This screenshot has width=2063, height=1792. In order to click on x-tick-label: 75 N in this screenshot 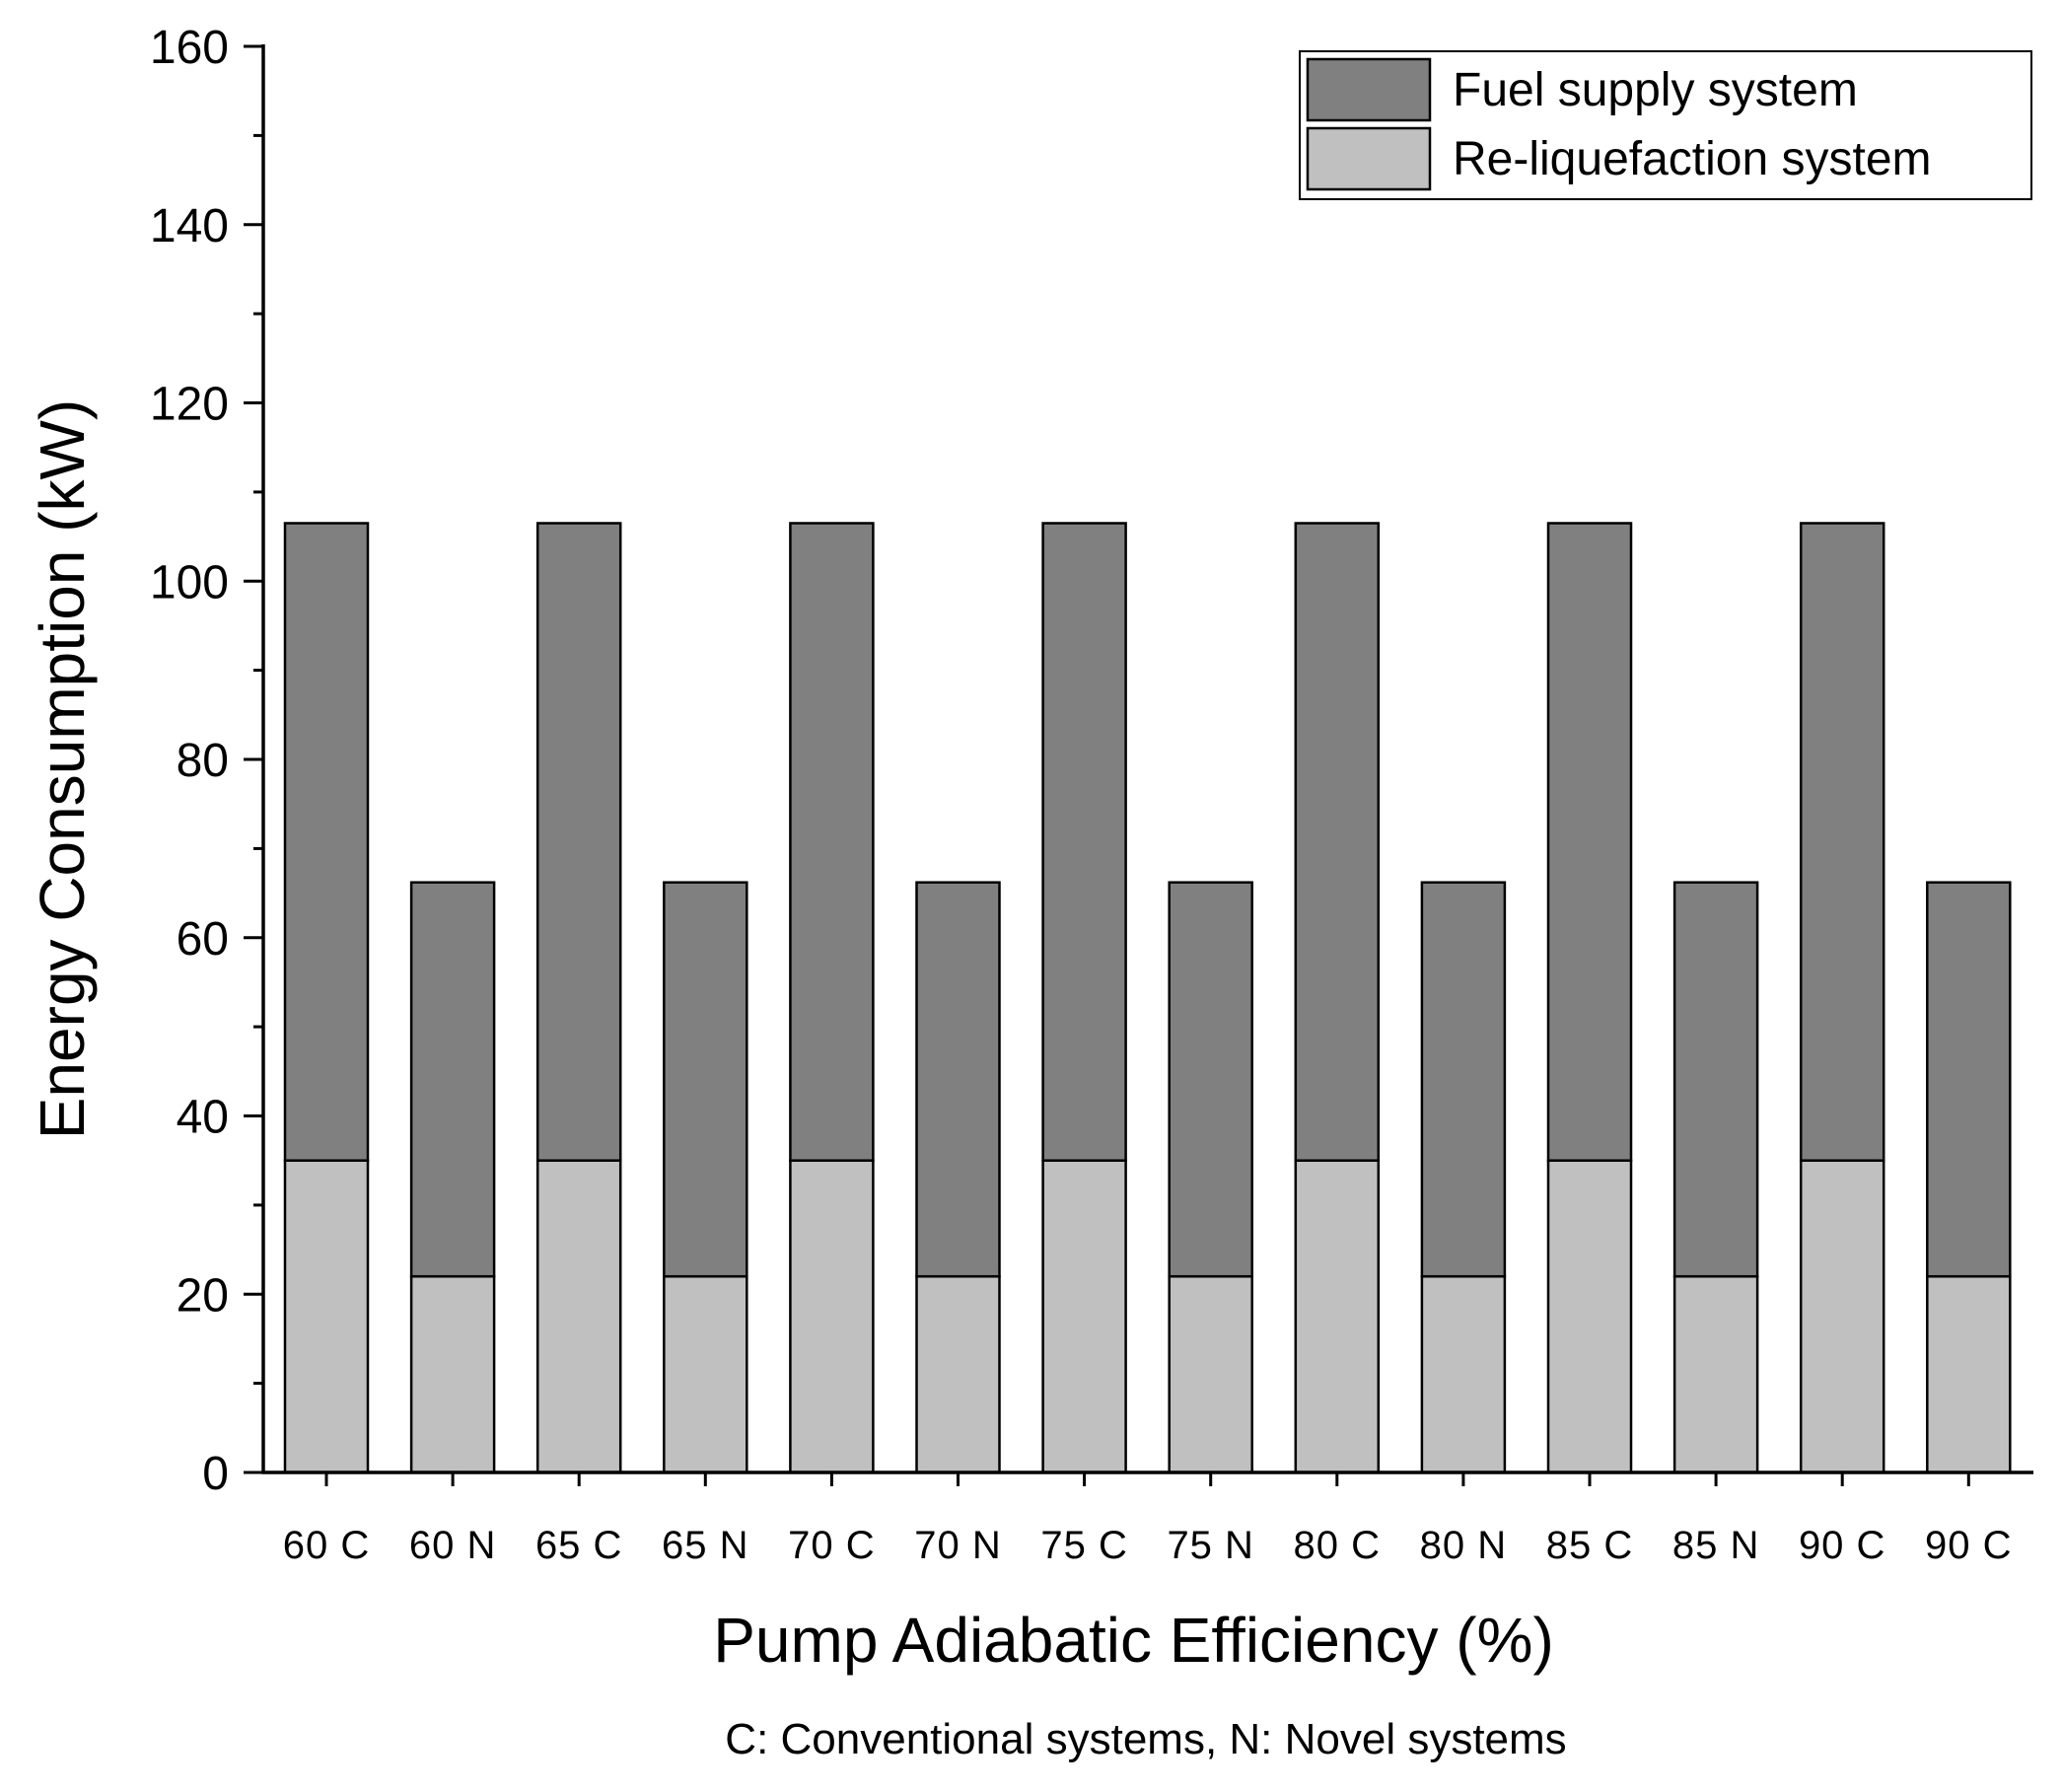, I will do `click(1210, 1545)`.